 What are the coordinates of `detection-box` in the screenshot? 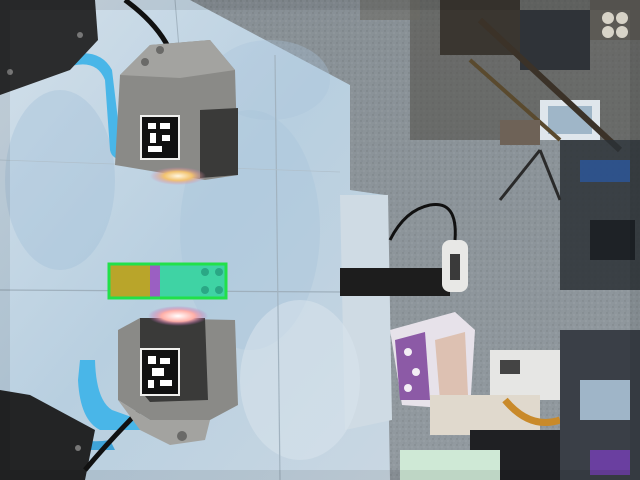 It's located at (167, 281).